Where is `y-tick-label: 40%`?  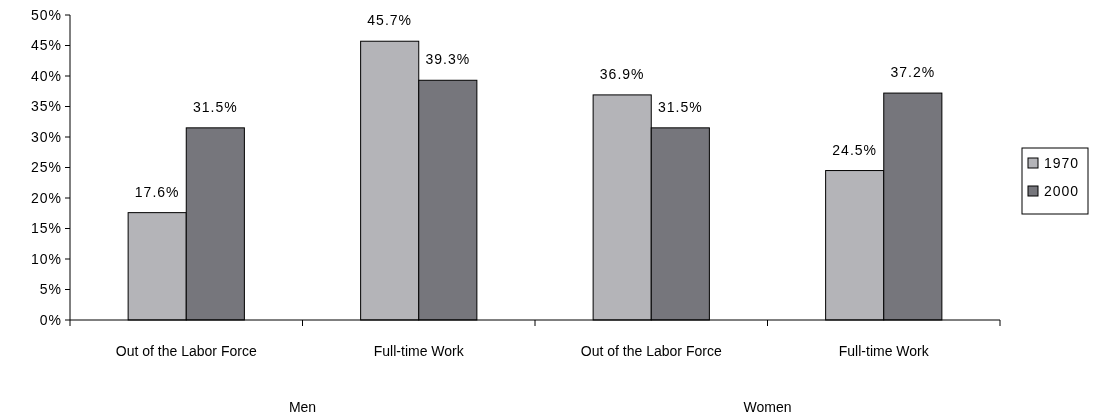
y-tick-label: 40% is located at coordinates (46, 75).